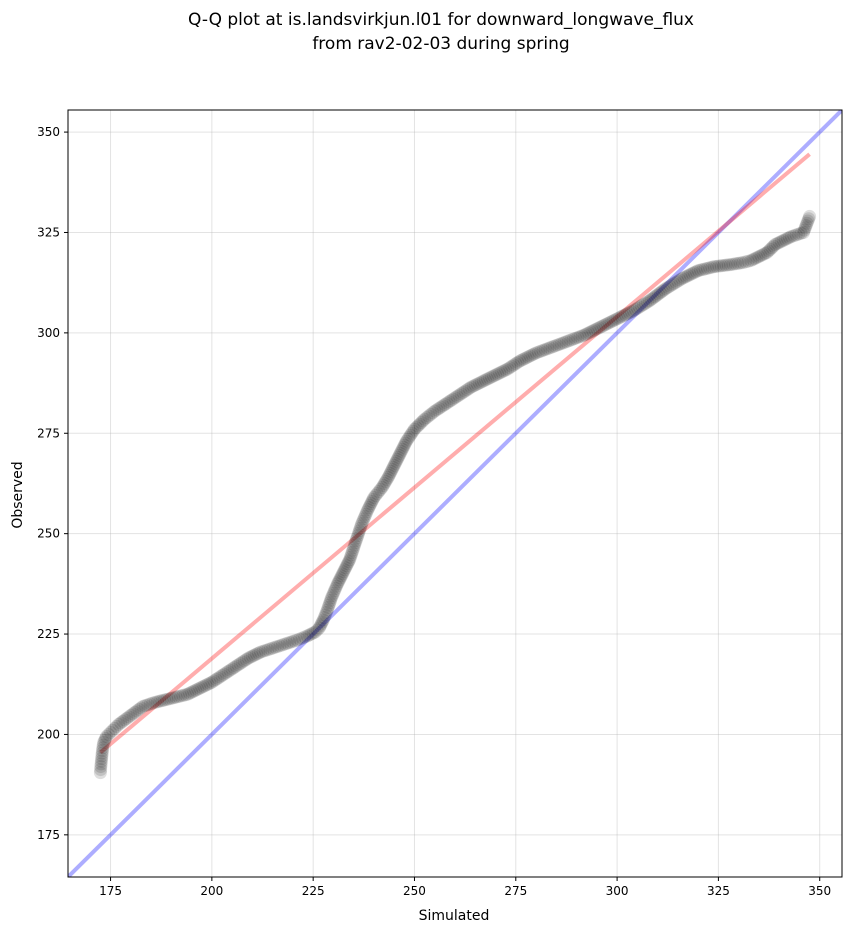 The height and width of the screenshot is (934, 851). Describe the element at coordinates (454, 916) in the screenshot. I see `x-axis-label: Simulated` at that location.